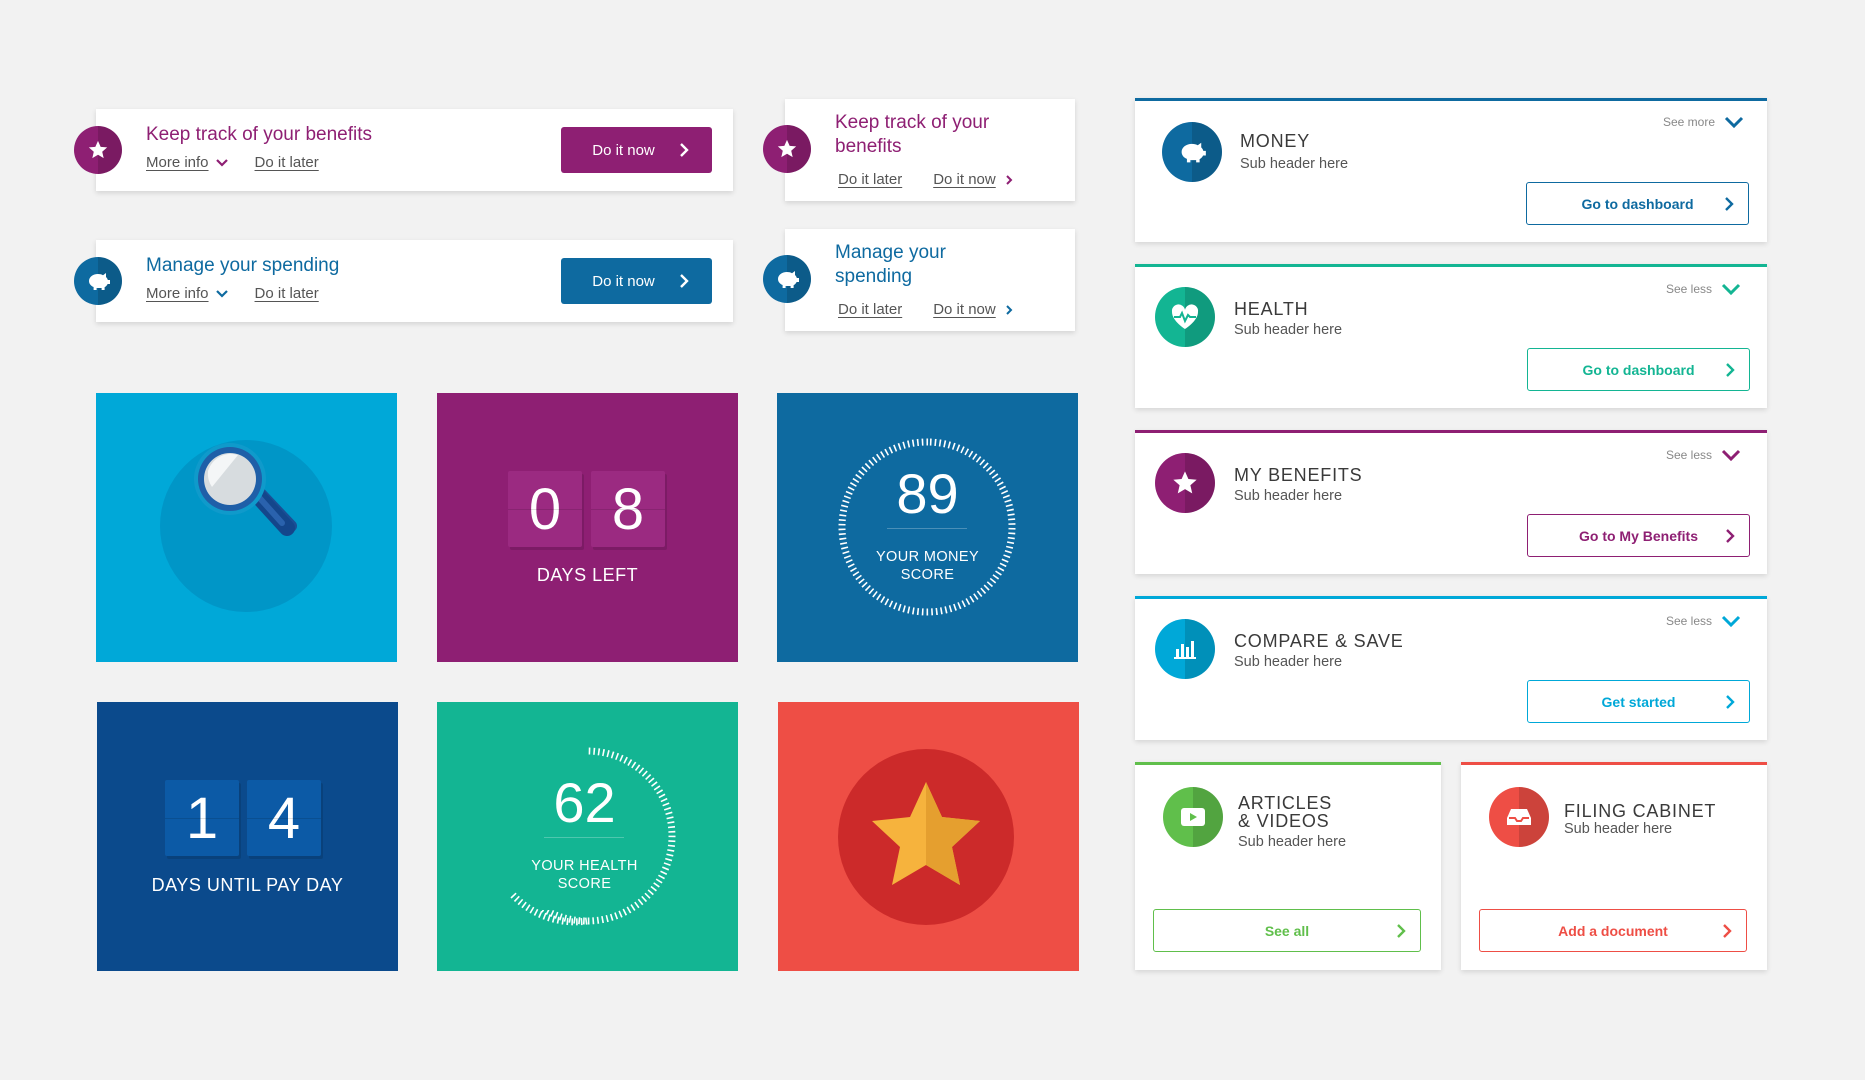  I want to click on inbox-tray-icon, so click(1519, 817).